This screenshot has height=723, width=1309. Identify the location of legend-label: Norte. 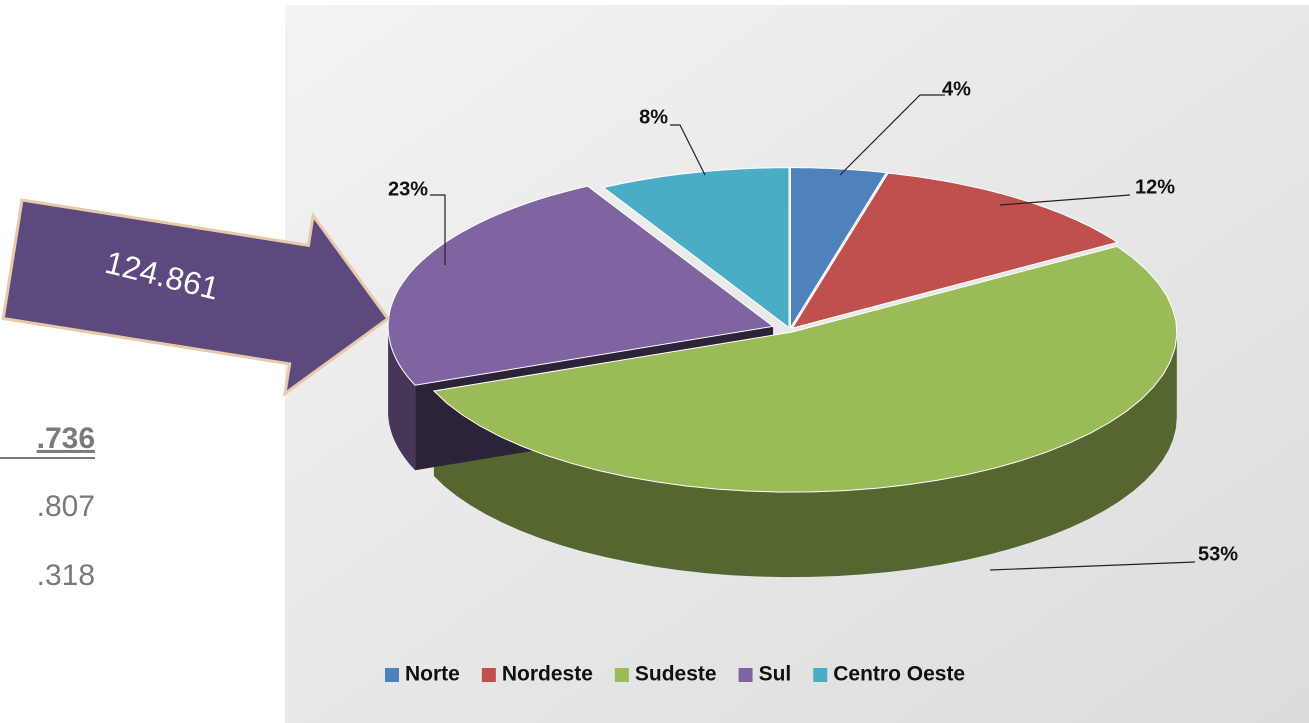
(432, 674).